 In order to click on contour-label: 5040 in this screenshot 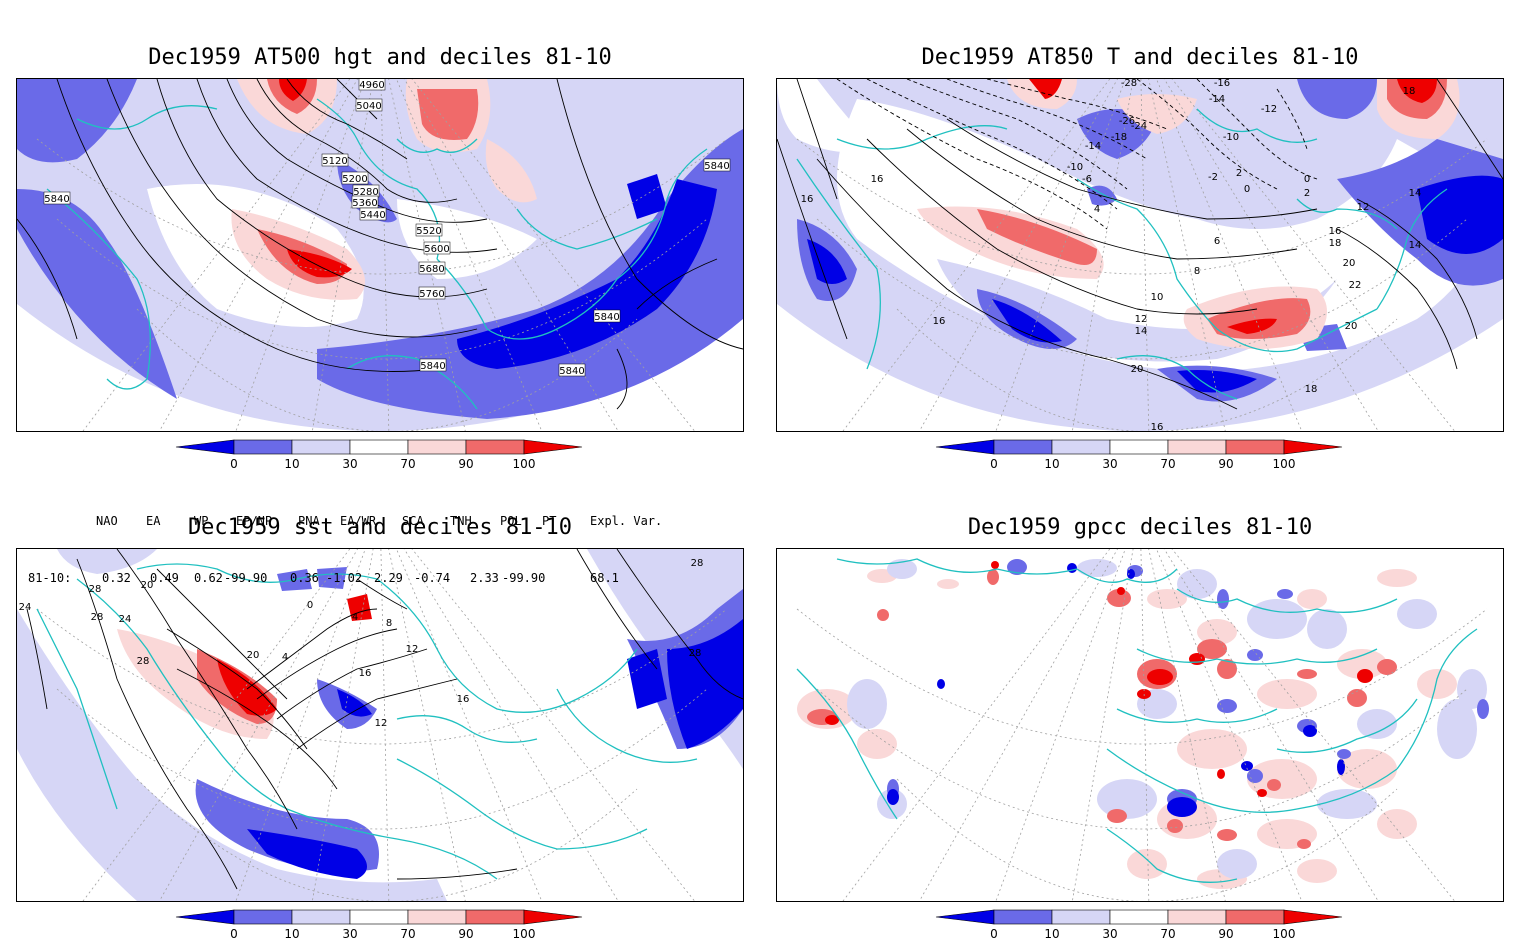, I will do `click(368, 106)`.